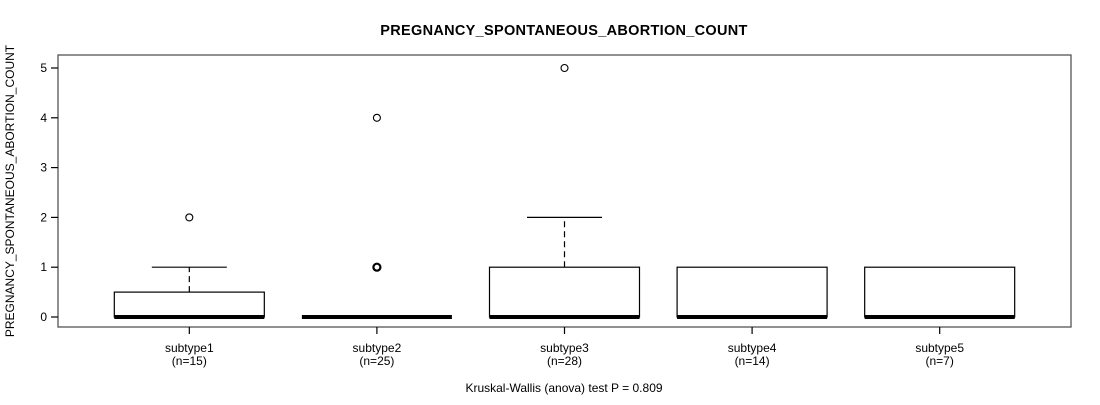 This screenshot has width=1100, height=405. What do you see at coordinates (563, 31) in the screenshot?
I see `chart-title: PREGNANCY_SPONTANEOUS_ABORTION_COUNT` at bounding box center [563, 31].